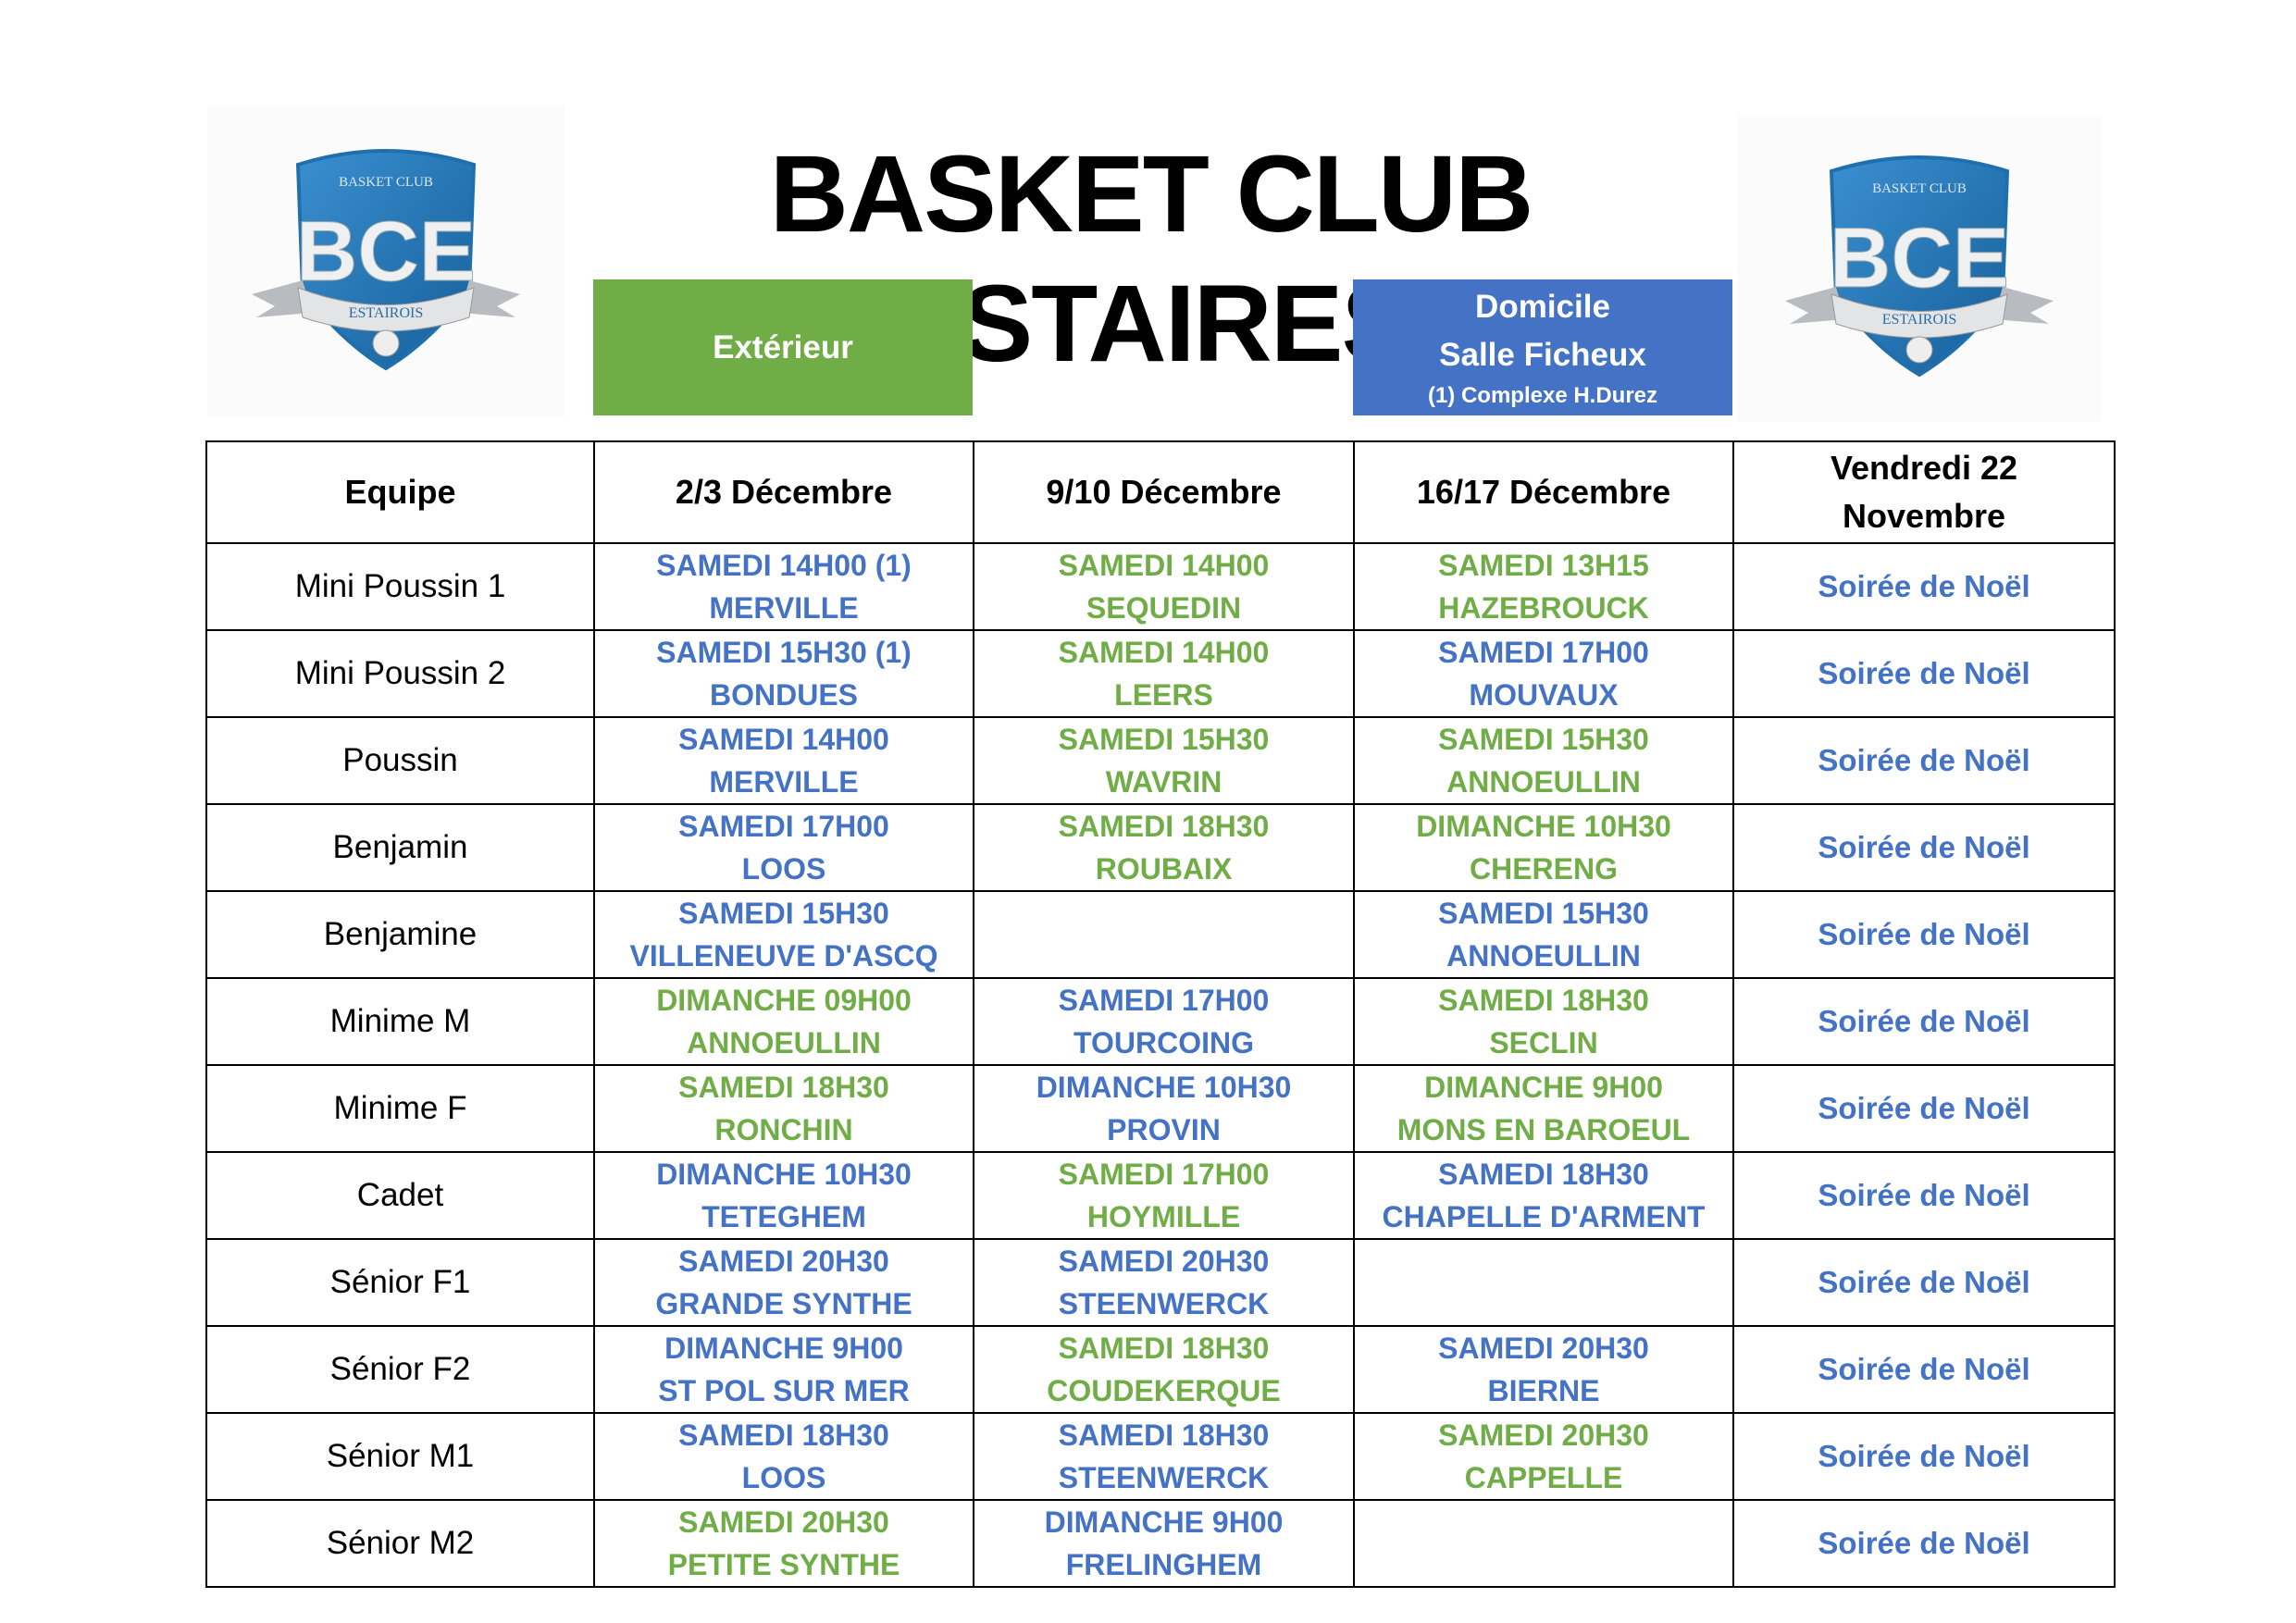 This screenshot has width=2296, height=1623. I want to click on logo-letters: BCE, so click(1919, 258).